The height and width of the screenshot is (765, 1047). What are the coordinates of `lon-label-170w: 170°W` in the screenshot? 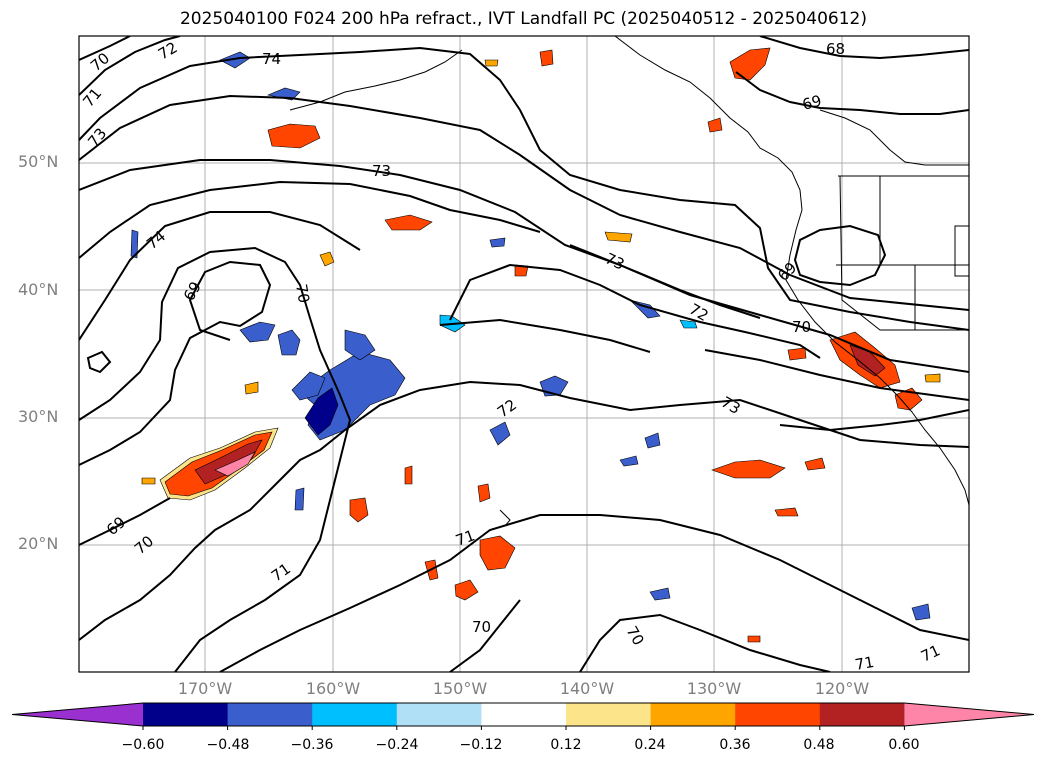 It's located at (205, 688).